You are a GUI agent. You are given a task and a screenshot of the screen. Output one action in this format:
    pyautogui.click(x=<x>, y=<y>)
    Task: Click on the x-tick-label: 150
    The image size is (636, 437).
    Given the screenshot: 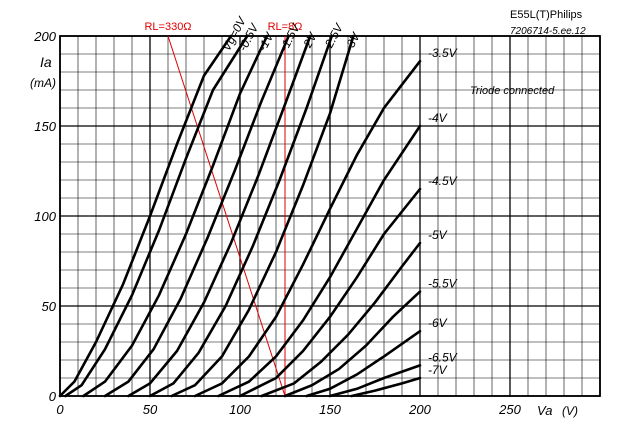 What is the action you would take?
    pyautogui.click(x=330, y=409)
    